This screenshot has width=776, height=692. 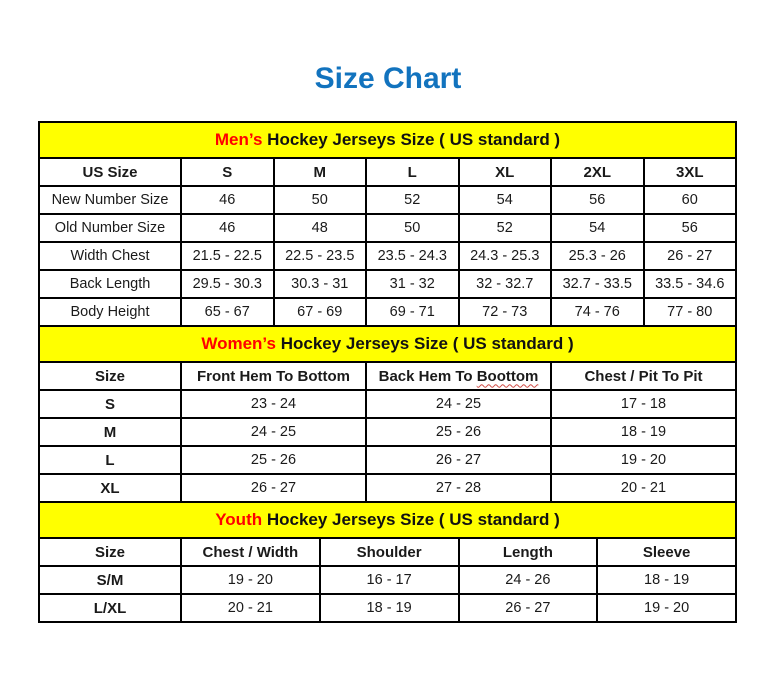 I want to click on row-label: New Number Size, so click(x=110, y=200).